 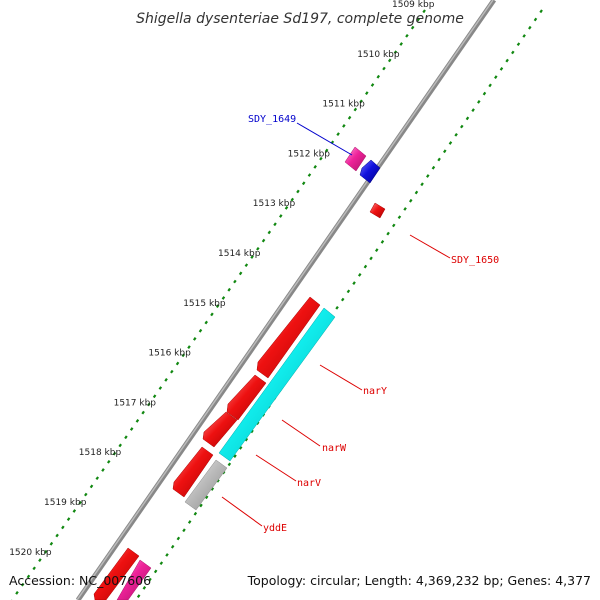 What do you see at coordinates (100, 453) in the screenshot?
I see `kbp-tick-label: 1518 kbp` at bounding box center [100, 453].